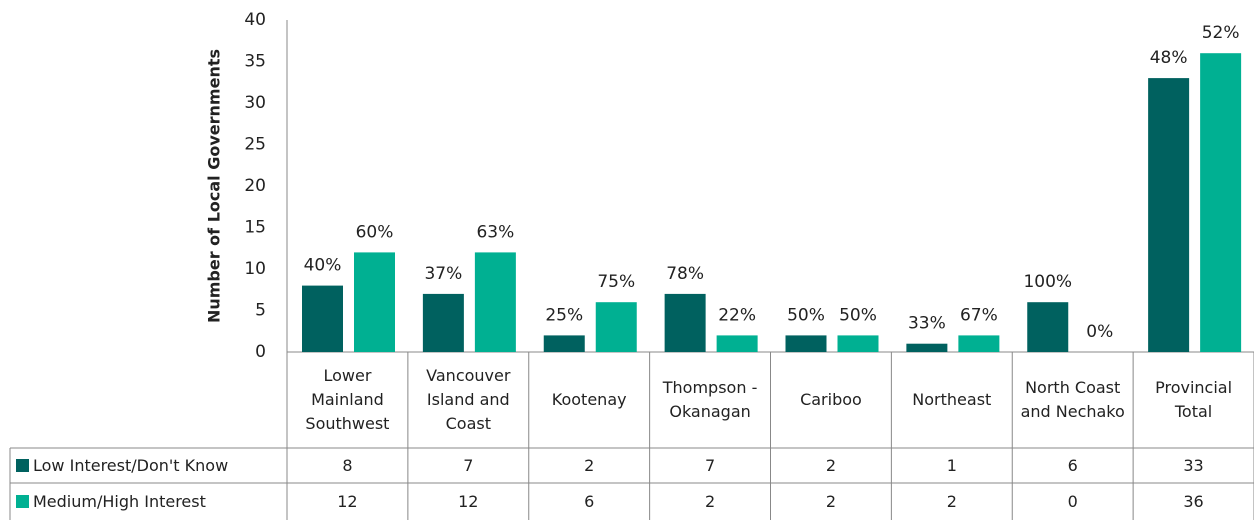  Describe the element at coordinates (1193, 501) in the screenshot. I see `table-cell: 36` at that location.